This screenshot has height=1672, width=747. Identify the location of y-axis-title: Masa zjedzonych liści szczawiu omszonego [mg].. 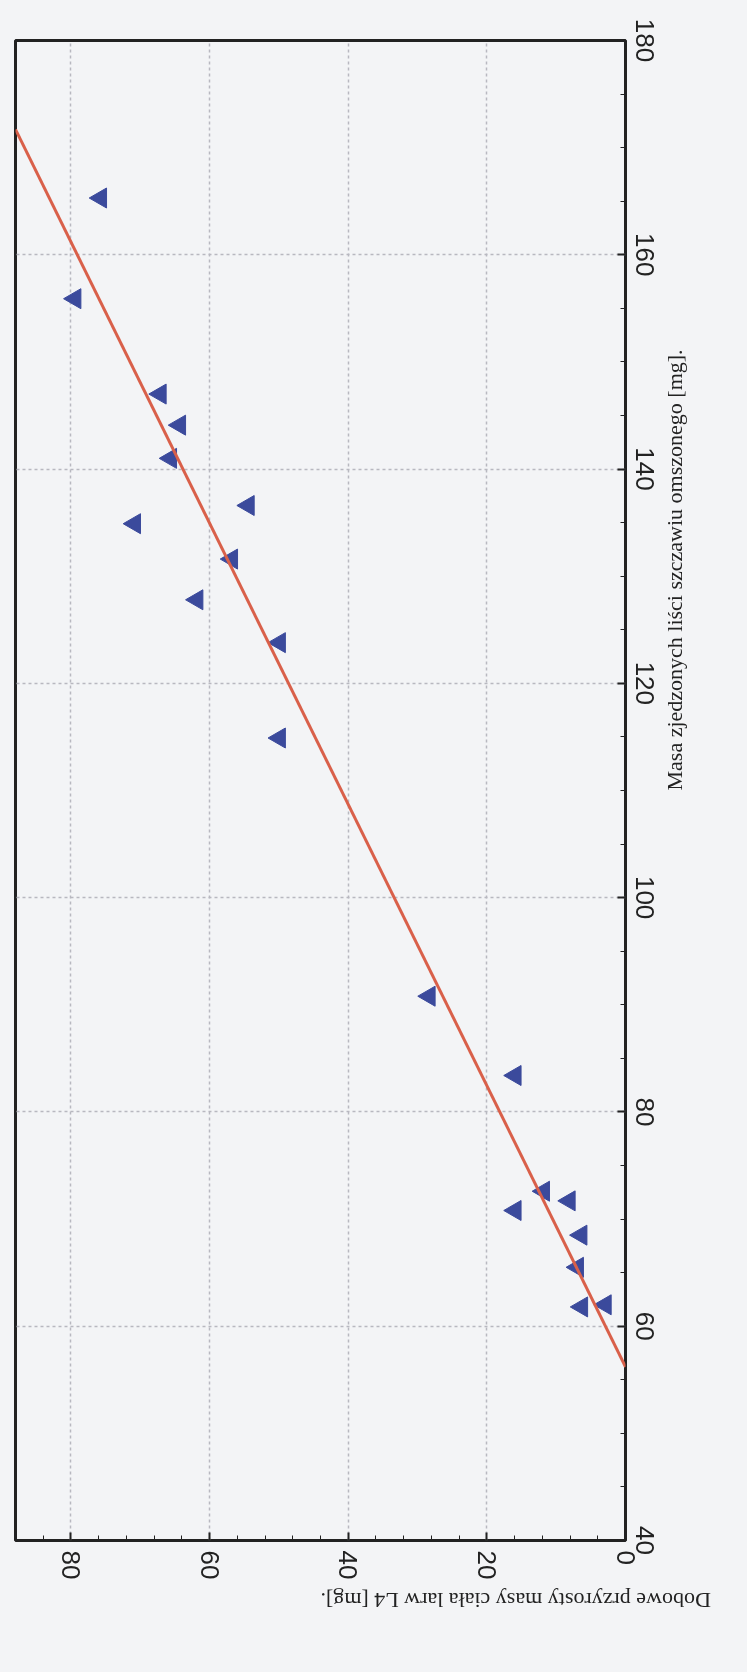
(674, 570).